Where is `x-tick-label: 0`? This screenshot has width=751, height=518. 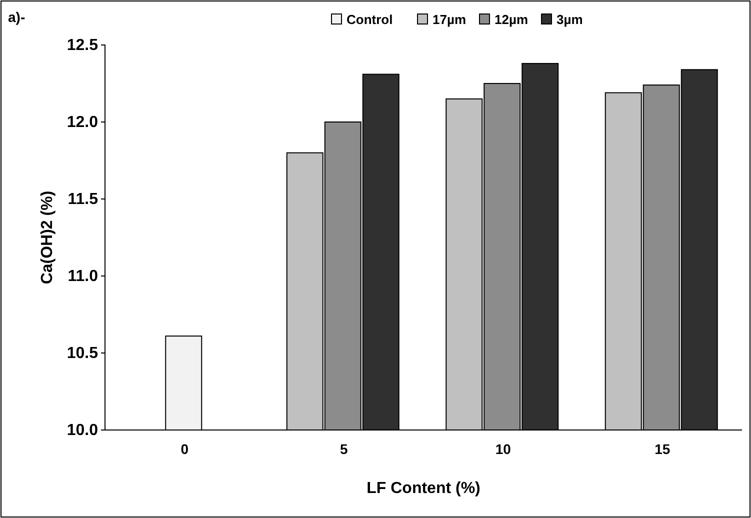 x-tick-label: 0 is located at coordinates (184, 448).